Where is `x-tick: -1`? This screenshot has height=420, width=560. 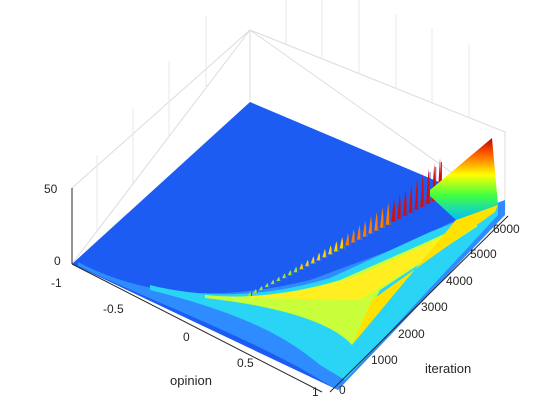
x-tick: -1 is located at coordinates (56, 283).